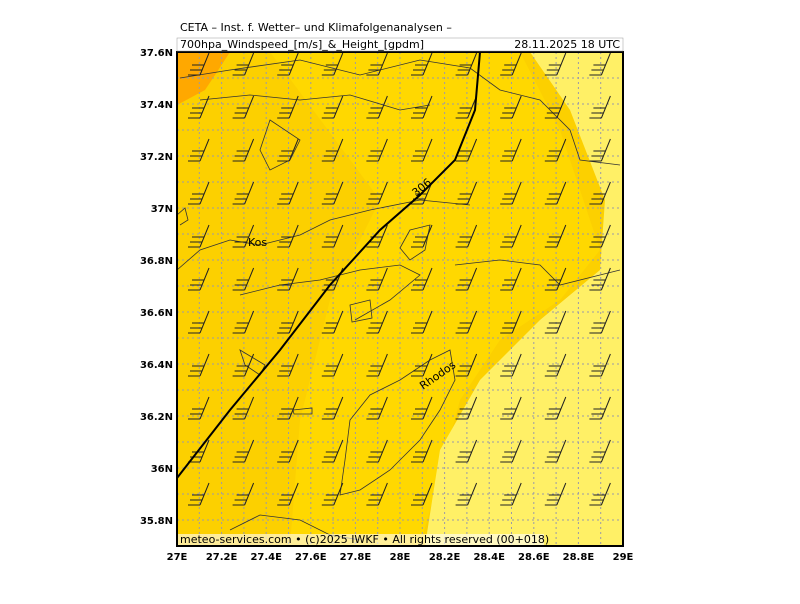 This screenshot has height=604, width=800. Describe the element at coordinates (156, 417) in the screenshot. I see `y-tick-label: 36.2N` at that location.